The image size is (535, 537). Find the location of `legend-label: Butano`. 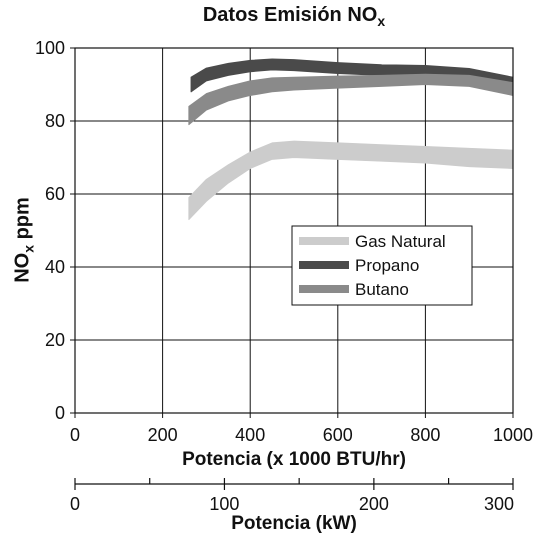

legend-label: Butano is located at coordinates (382, 289).